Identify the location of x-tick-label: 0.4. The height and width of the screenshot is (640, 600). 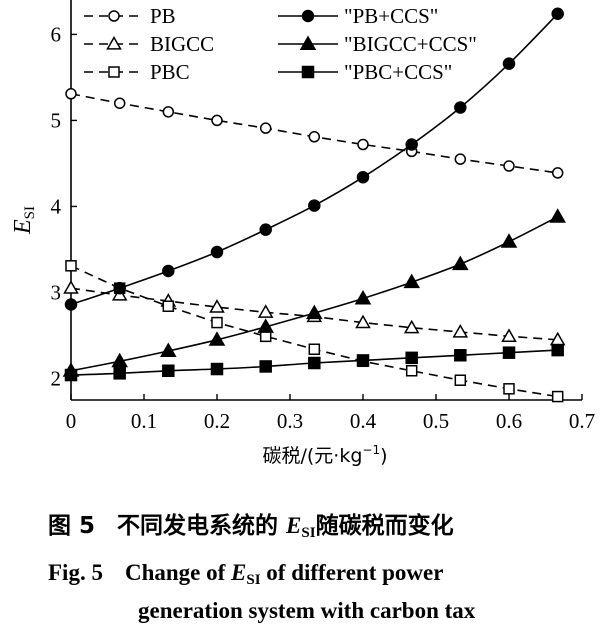
(363, 421).